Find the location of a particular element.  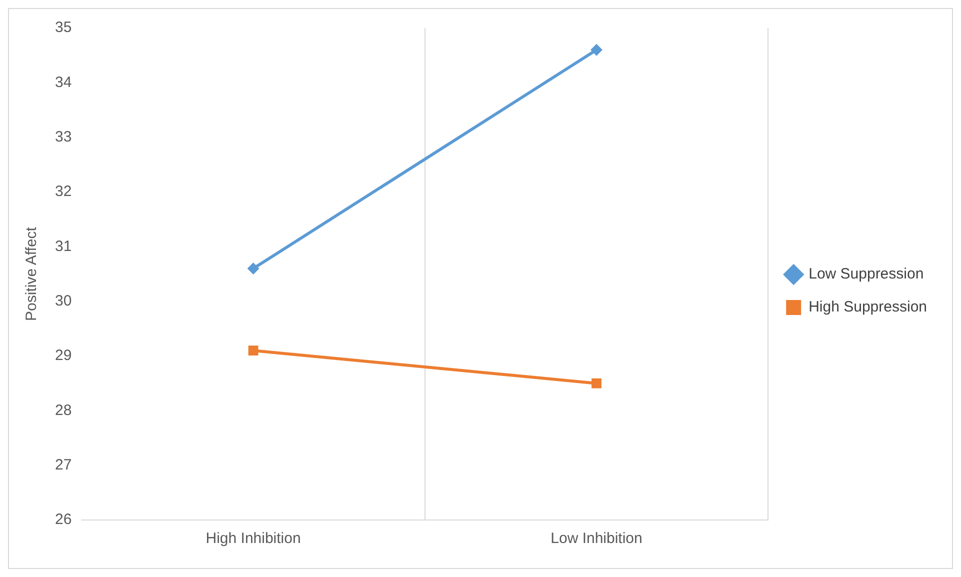

x-tick-label: Low Inhibition is located at coordinates (596, 539).